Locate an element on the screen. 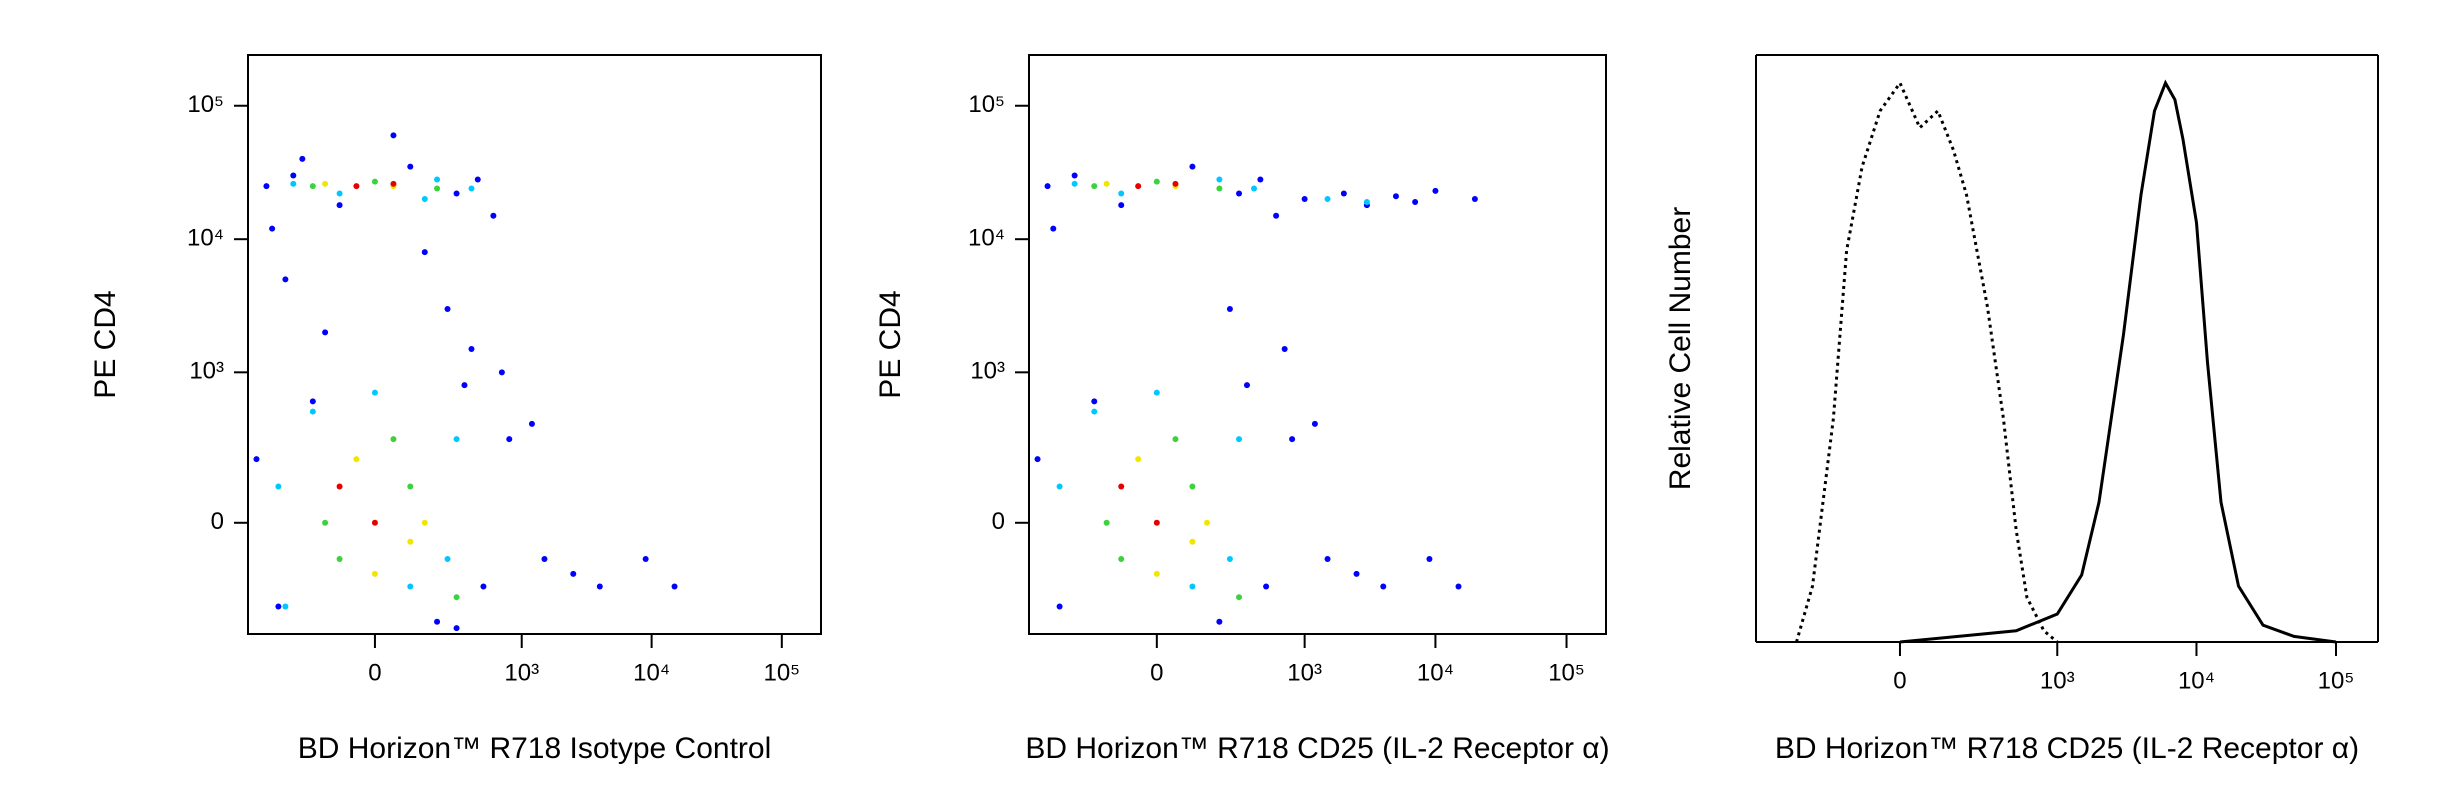 The width and height of the screenshot is (2462, 800). x-axis-label: BD Horizon™ R718 Isotype Control is located at coordinates (535, 748).